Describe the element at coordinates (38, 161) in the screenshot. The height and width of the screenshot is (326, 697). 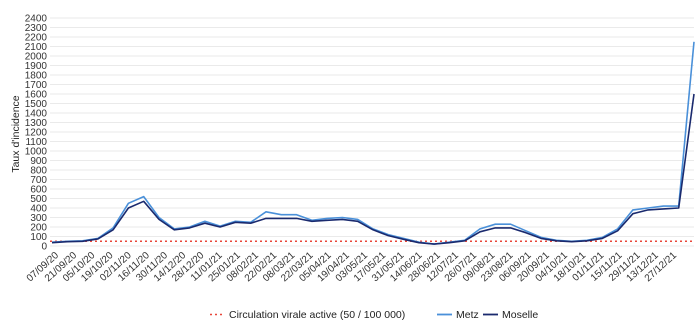
I see `y-tick-label: 900` at that location.